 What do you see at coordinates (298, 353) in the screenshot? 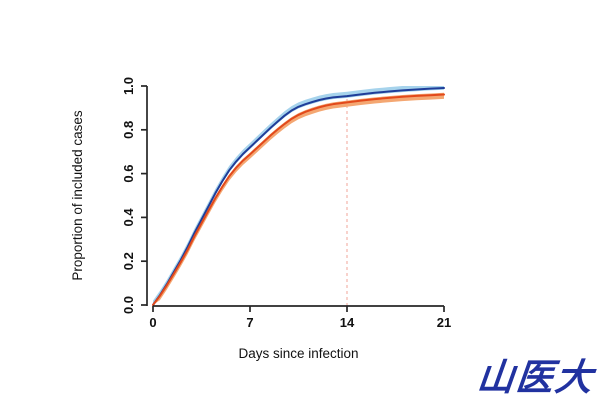
I see `x-axis-title: Days since infection` at bounding box center [298, 353].